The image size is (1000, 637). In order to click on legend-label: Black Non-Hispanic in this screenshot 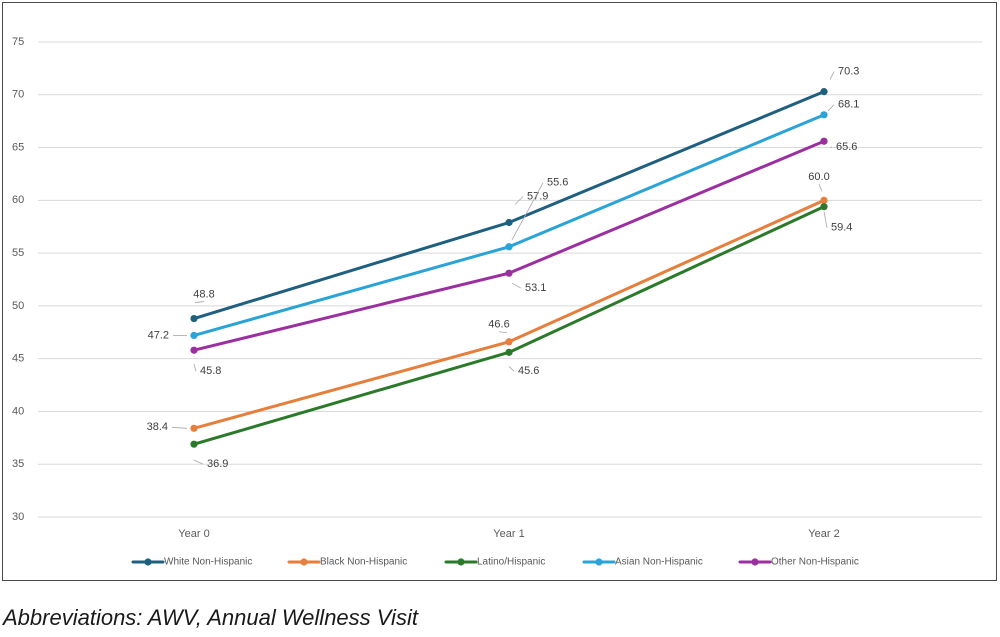, I will do `click(363, 562)`.